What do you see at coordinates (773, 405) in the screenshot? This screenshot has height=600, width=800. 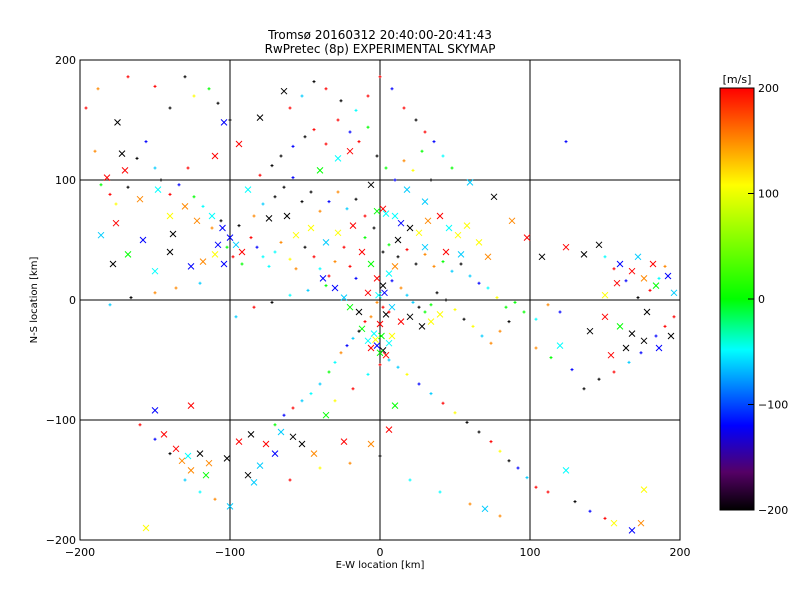 I see `colorbar-tick-label: −100` at bounding box center [773, 405].